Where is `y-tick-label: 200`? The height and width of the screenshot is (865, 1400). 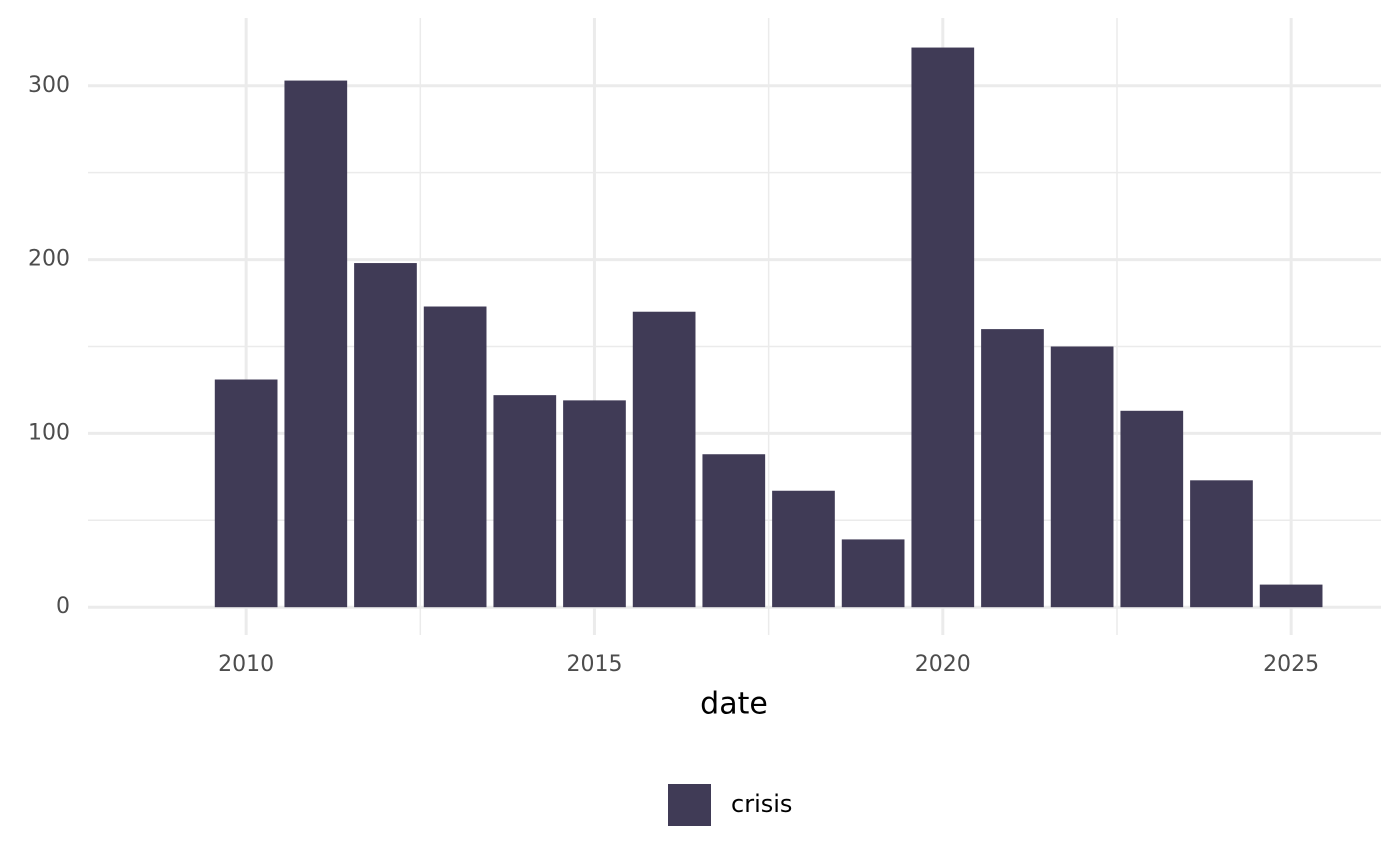
y-tick-label: 200 is located at coordinates (49, 259).